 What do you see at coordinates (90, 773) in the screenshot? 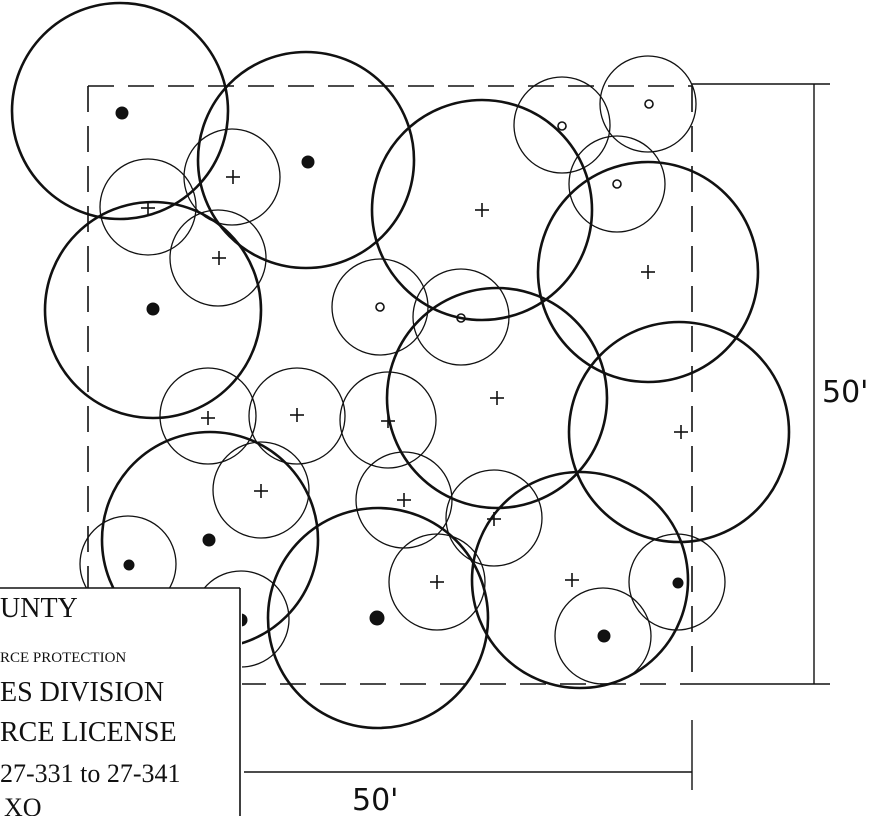
I see `stamp-line-5: 27-331 to 27-341` at bounding box center [90, 773].